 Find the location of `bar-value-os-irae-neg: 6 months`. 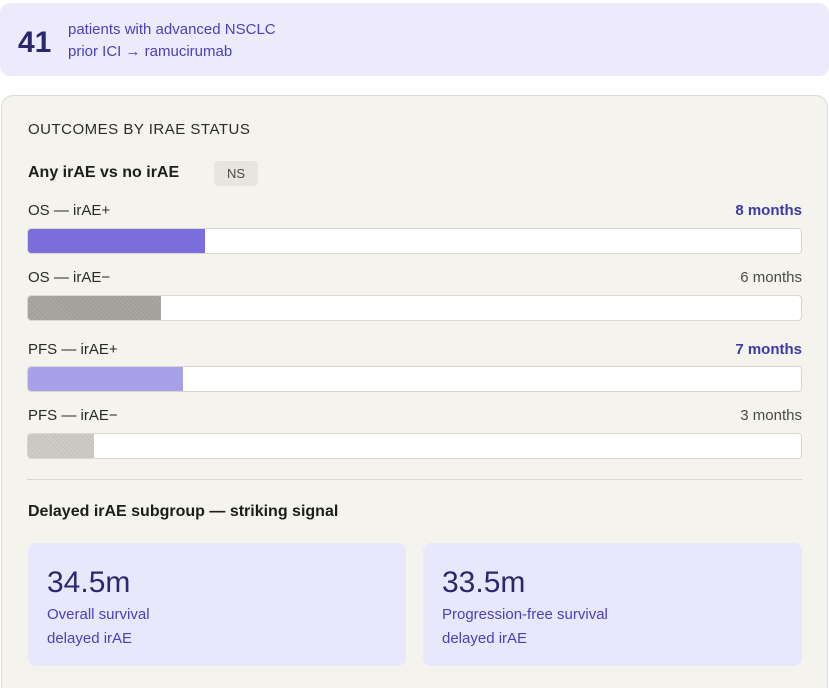

bar-value-os-irae-neg: 6 months is located at coordinates (771, 277).